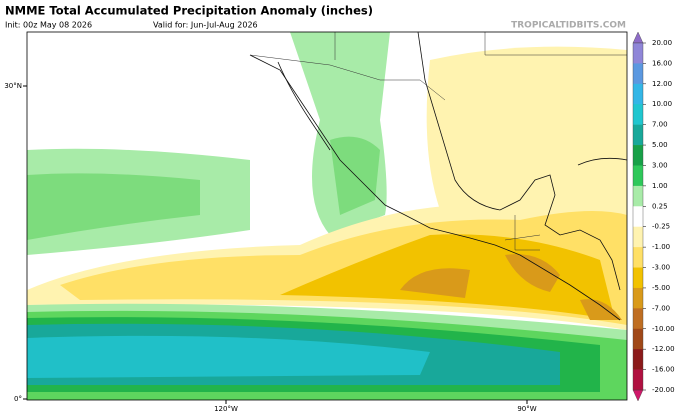 This screenshot has width=680, height=420. What do you see at coordinates (660, 206) in the screenshot?
I see `colorbar-label: 0.25` at bounding box center [660, 206].